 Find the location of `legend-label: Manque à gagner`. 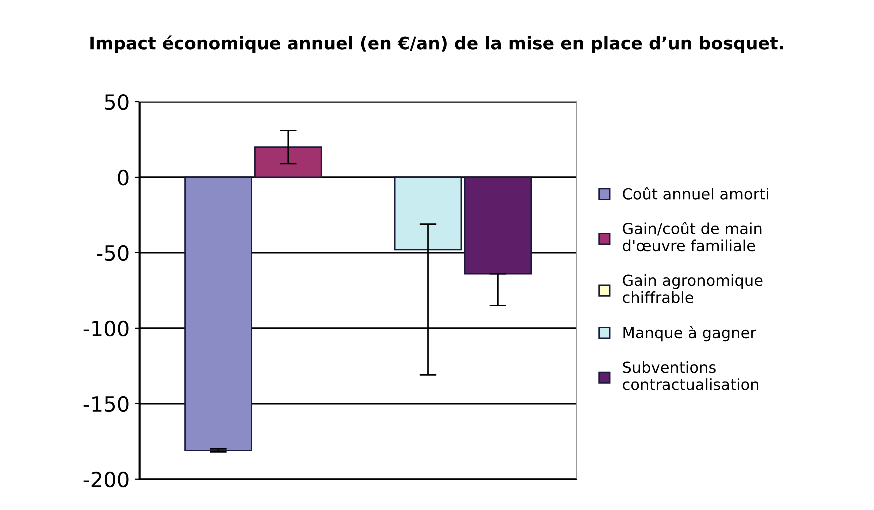

legend-label: Manque à gagner is located at coordinates (690, 334).